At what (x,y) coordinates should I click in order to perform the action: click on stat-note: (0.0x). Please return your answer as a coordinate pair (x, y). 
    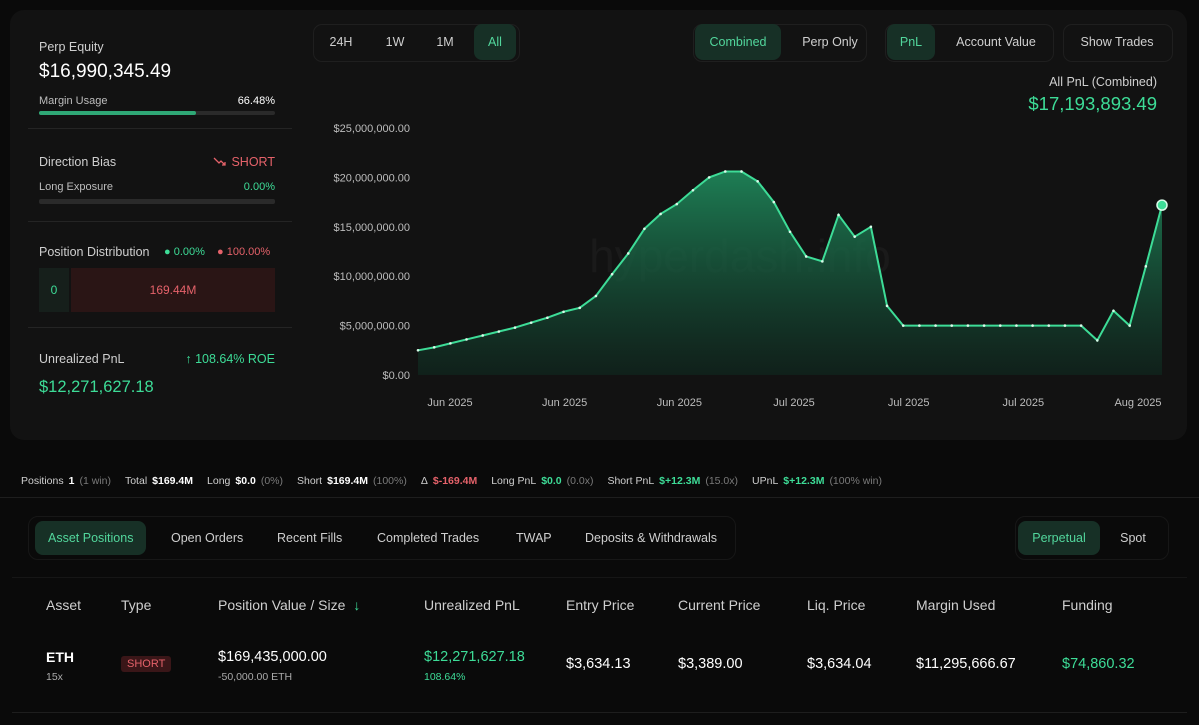
    Looking at the image, I should click on (580, 481).